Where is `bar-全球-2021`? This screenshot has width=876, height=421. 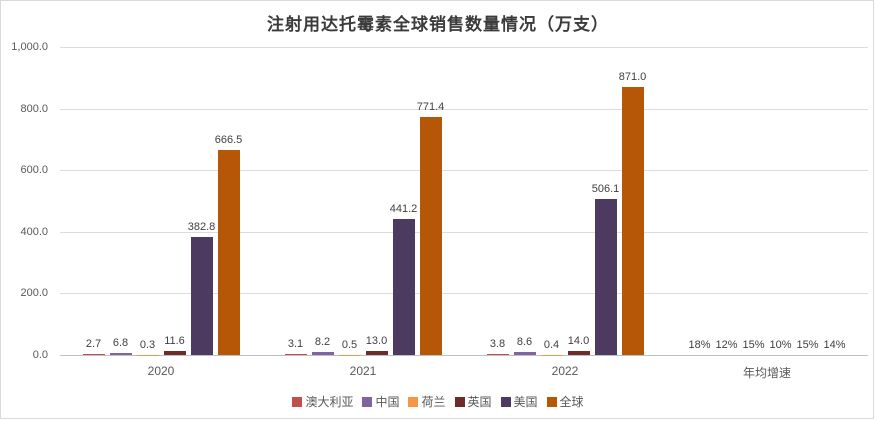
bar-全球-2021 is located at coordinates (430, 236).